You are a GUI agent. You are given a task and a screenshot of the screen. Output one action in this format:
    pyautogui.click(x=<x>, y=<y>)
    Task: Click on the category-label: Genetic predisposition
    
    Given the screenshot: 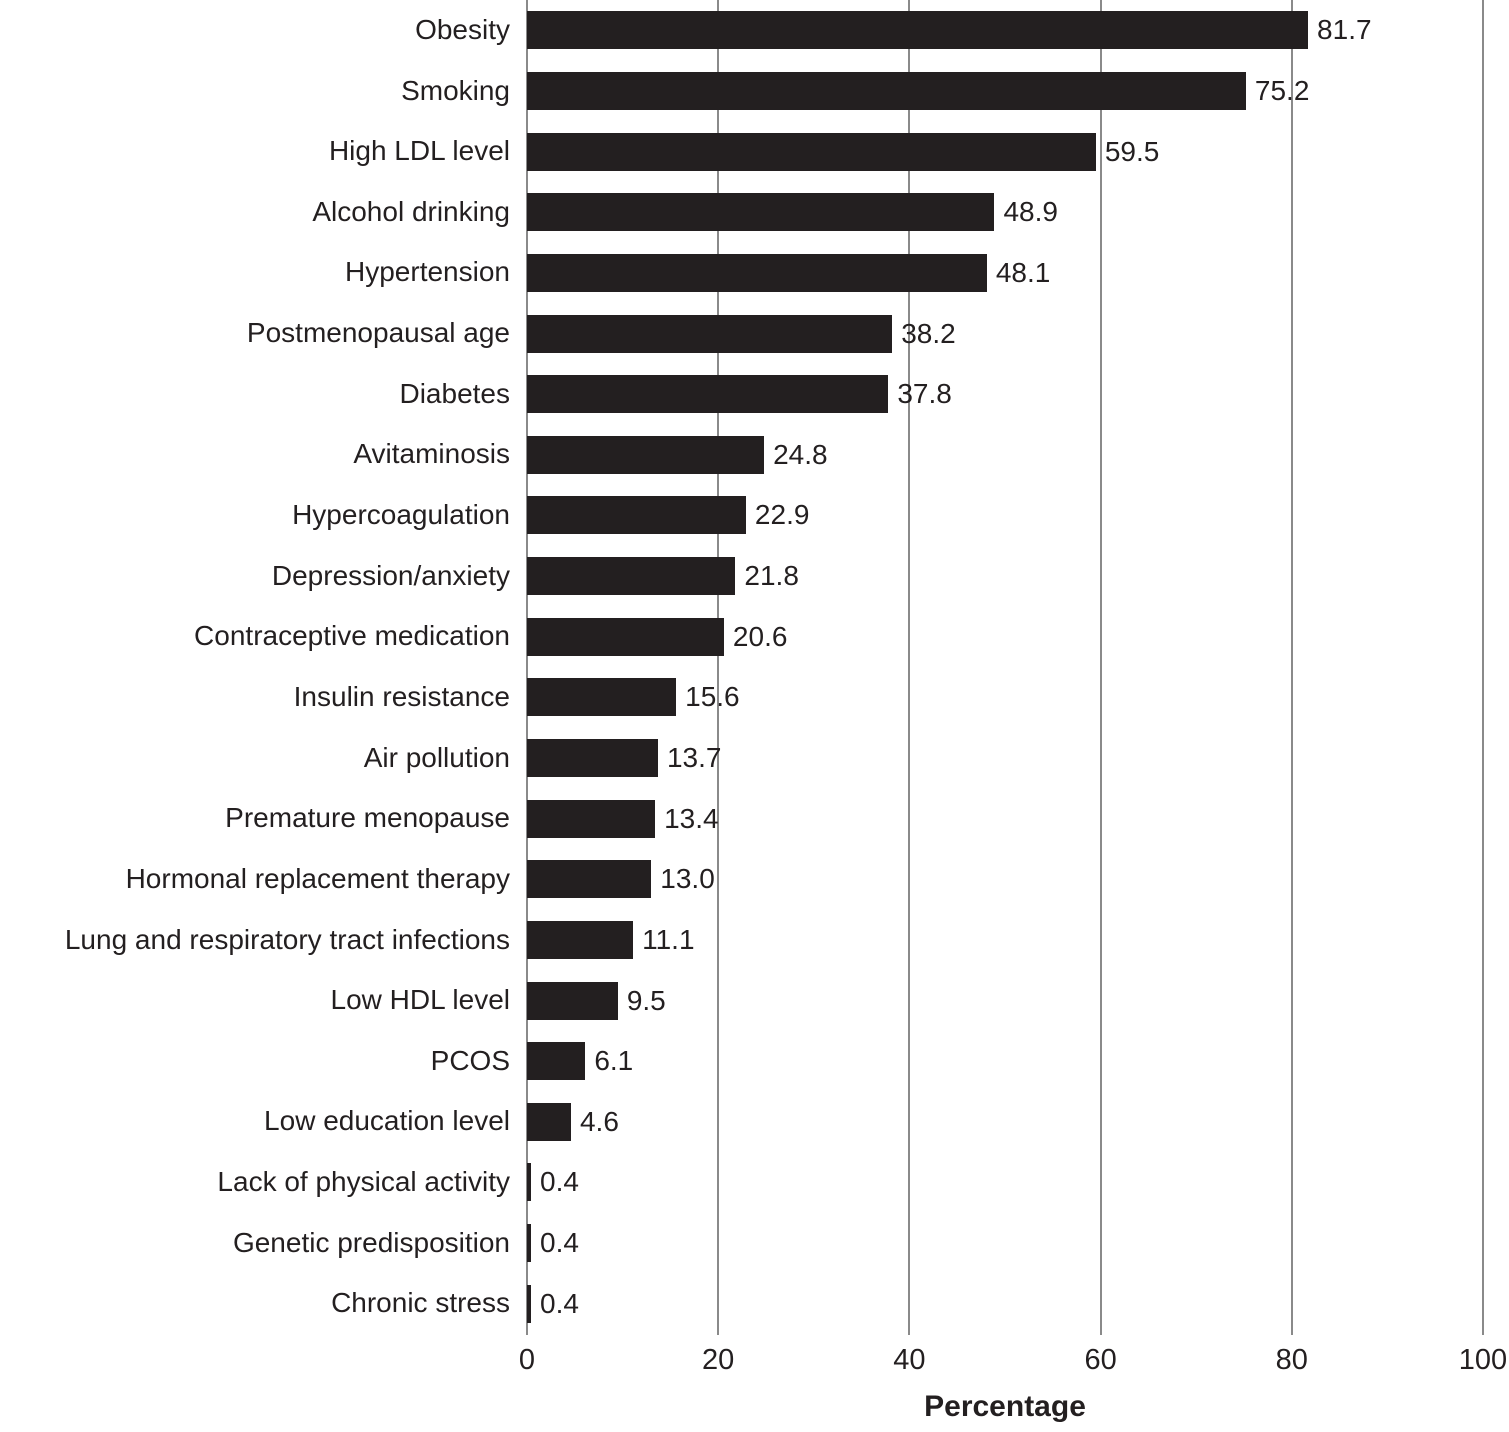 What is the action you would take?
    pyautogui.click(x=371, y=1242)
    